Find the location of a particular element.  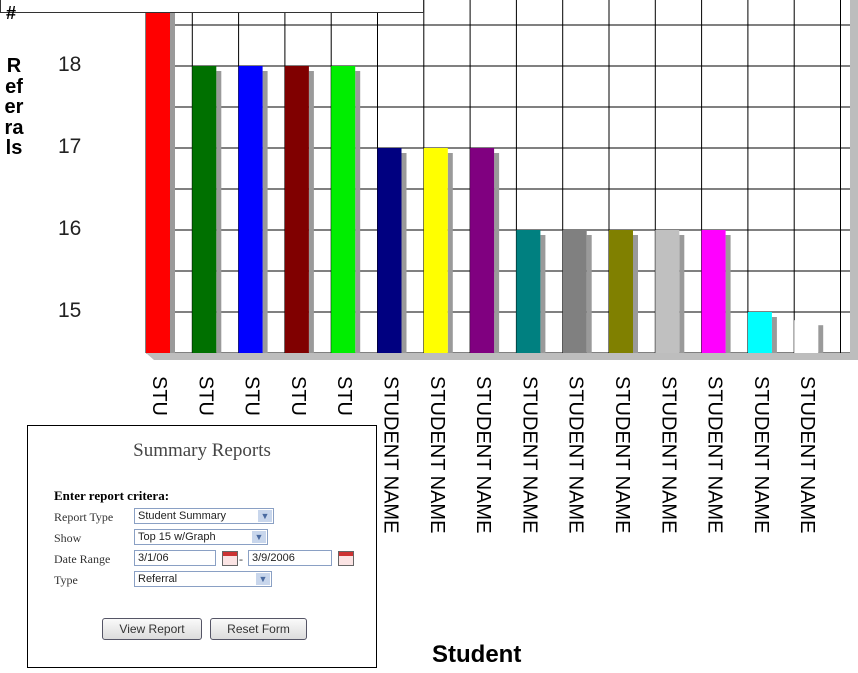

title-box is located at coordinates (212, 6).